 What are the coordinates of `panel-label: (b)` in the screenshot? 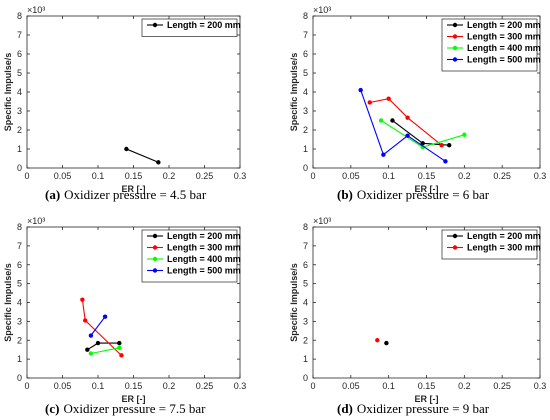 It's located at (345, 194).